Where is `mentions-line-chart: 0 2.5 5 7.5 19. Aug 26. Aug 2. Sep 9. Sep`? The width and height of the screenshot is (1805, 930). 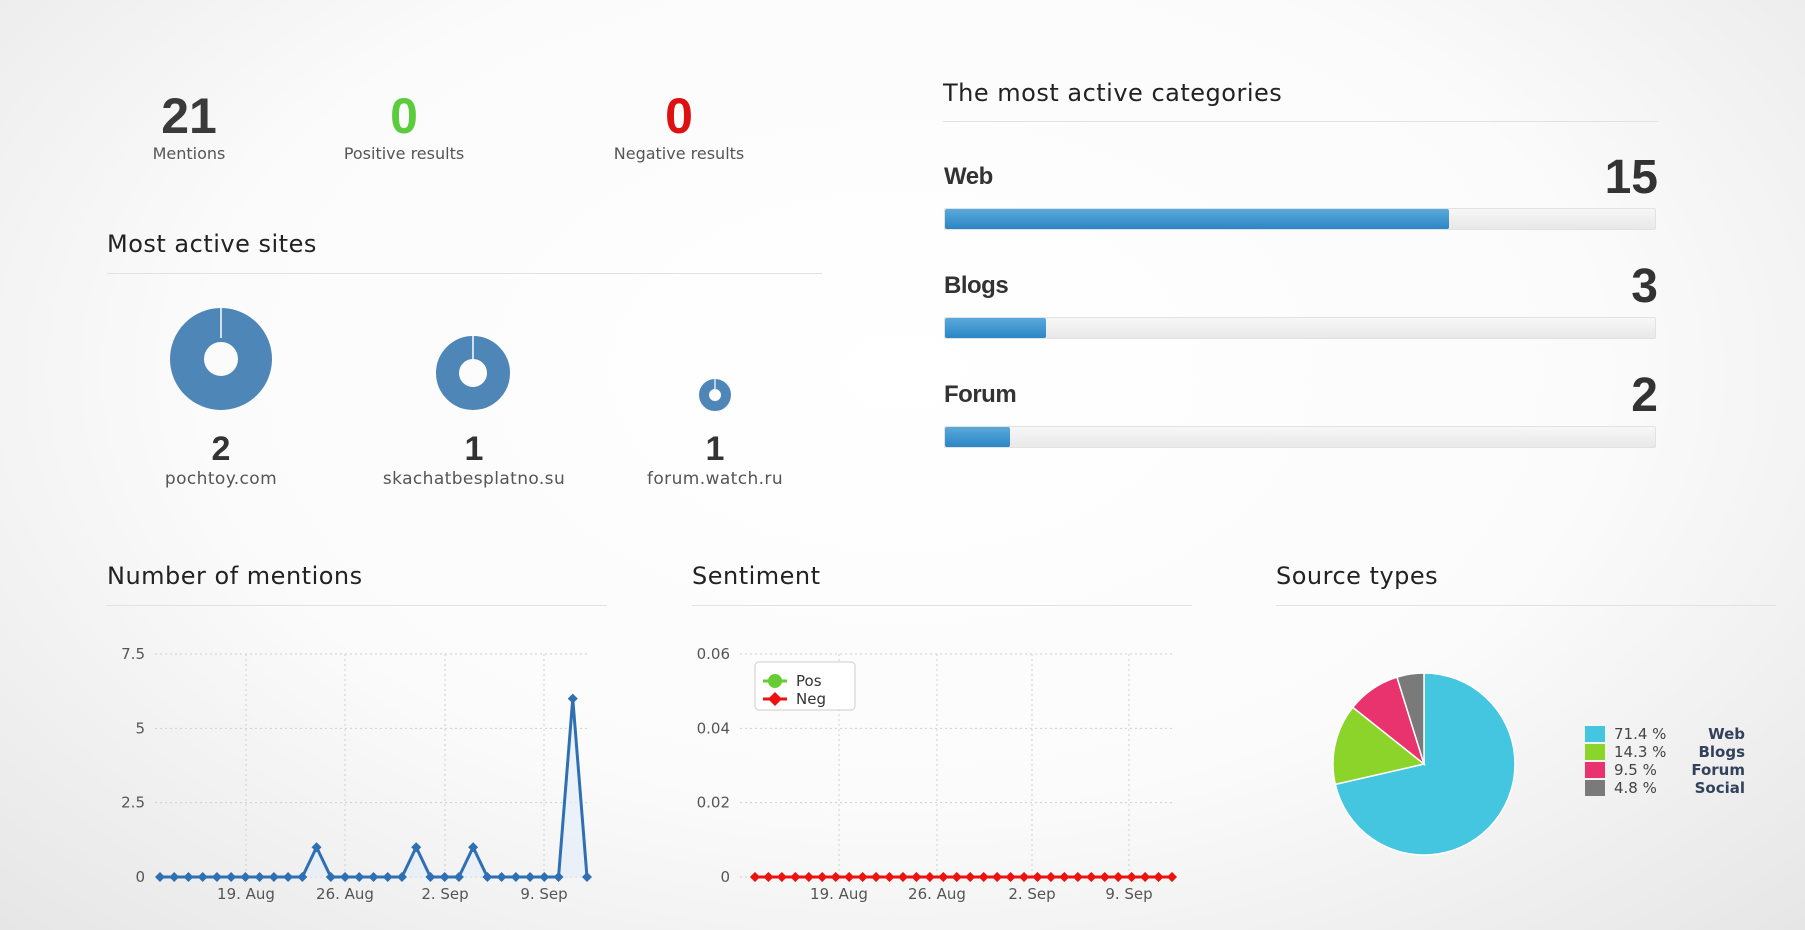
mentions-line-chart: 0 2.5 5 7.5 19. Aug 26. Aug 2. Sep 9. Sep is located at coordinates (352, 770).